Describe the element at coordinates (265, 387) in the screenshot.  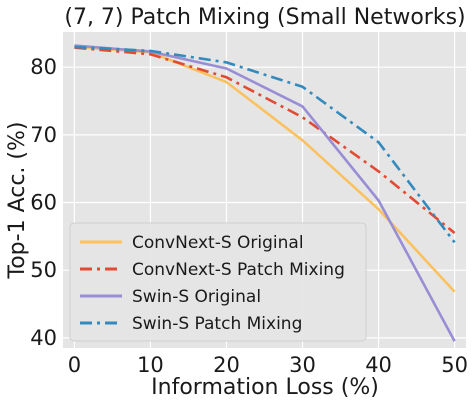
I see `x-axis-label: Information Loss (%)` at that location.